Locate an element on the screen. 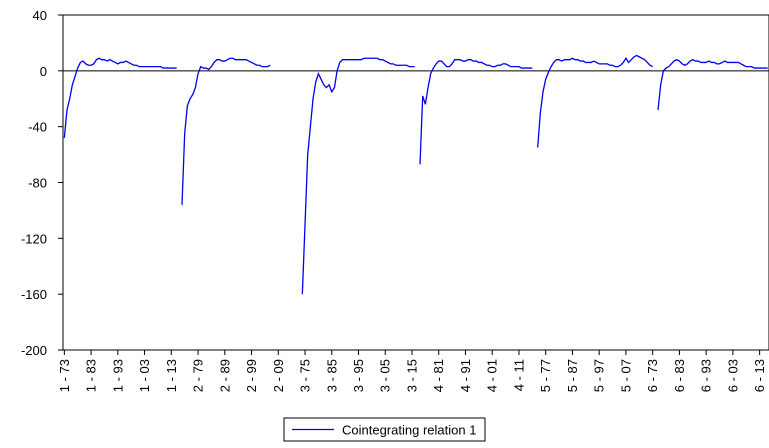 This screenshot has height=448, width=769. x-tick-label: 4 - 11 is located at coordinates (518, 375).